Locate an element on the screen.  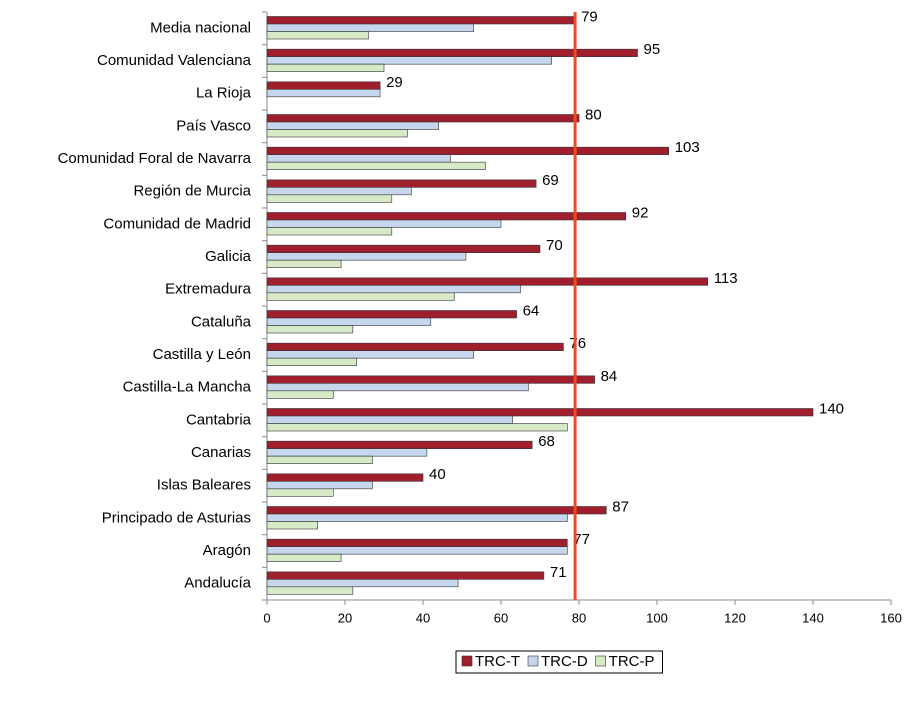
data-label: 103 is located at coordinates (687, 147).